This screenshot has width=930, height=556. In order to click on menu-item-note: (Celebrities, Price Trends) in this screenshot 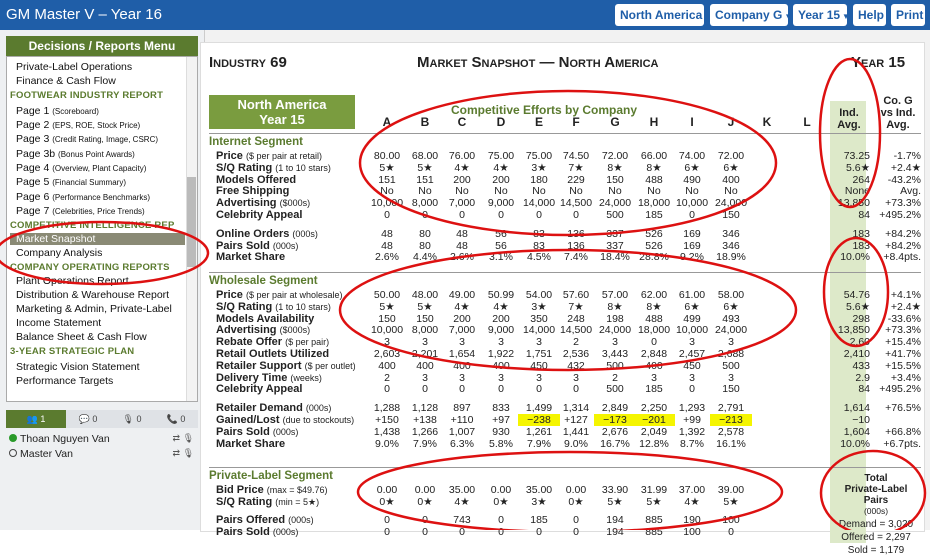, I will do `click(98, 211)`.